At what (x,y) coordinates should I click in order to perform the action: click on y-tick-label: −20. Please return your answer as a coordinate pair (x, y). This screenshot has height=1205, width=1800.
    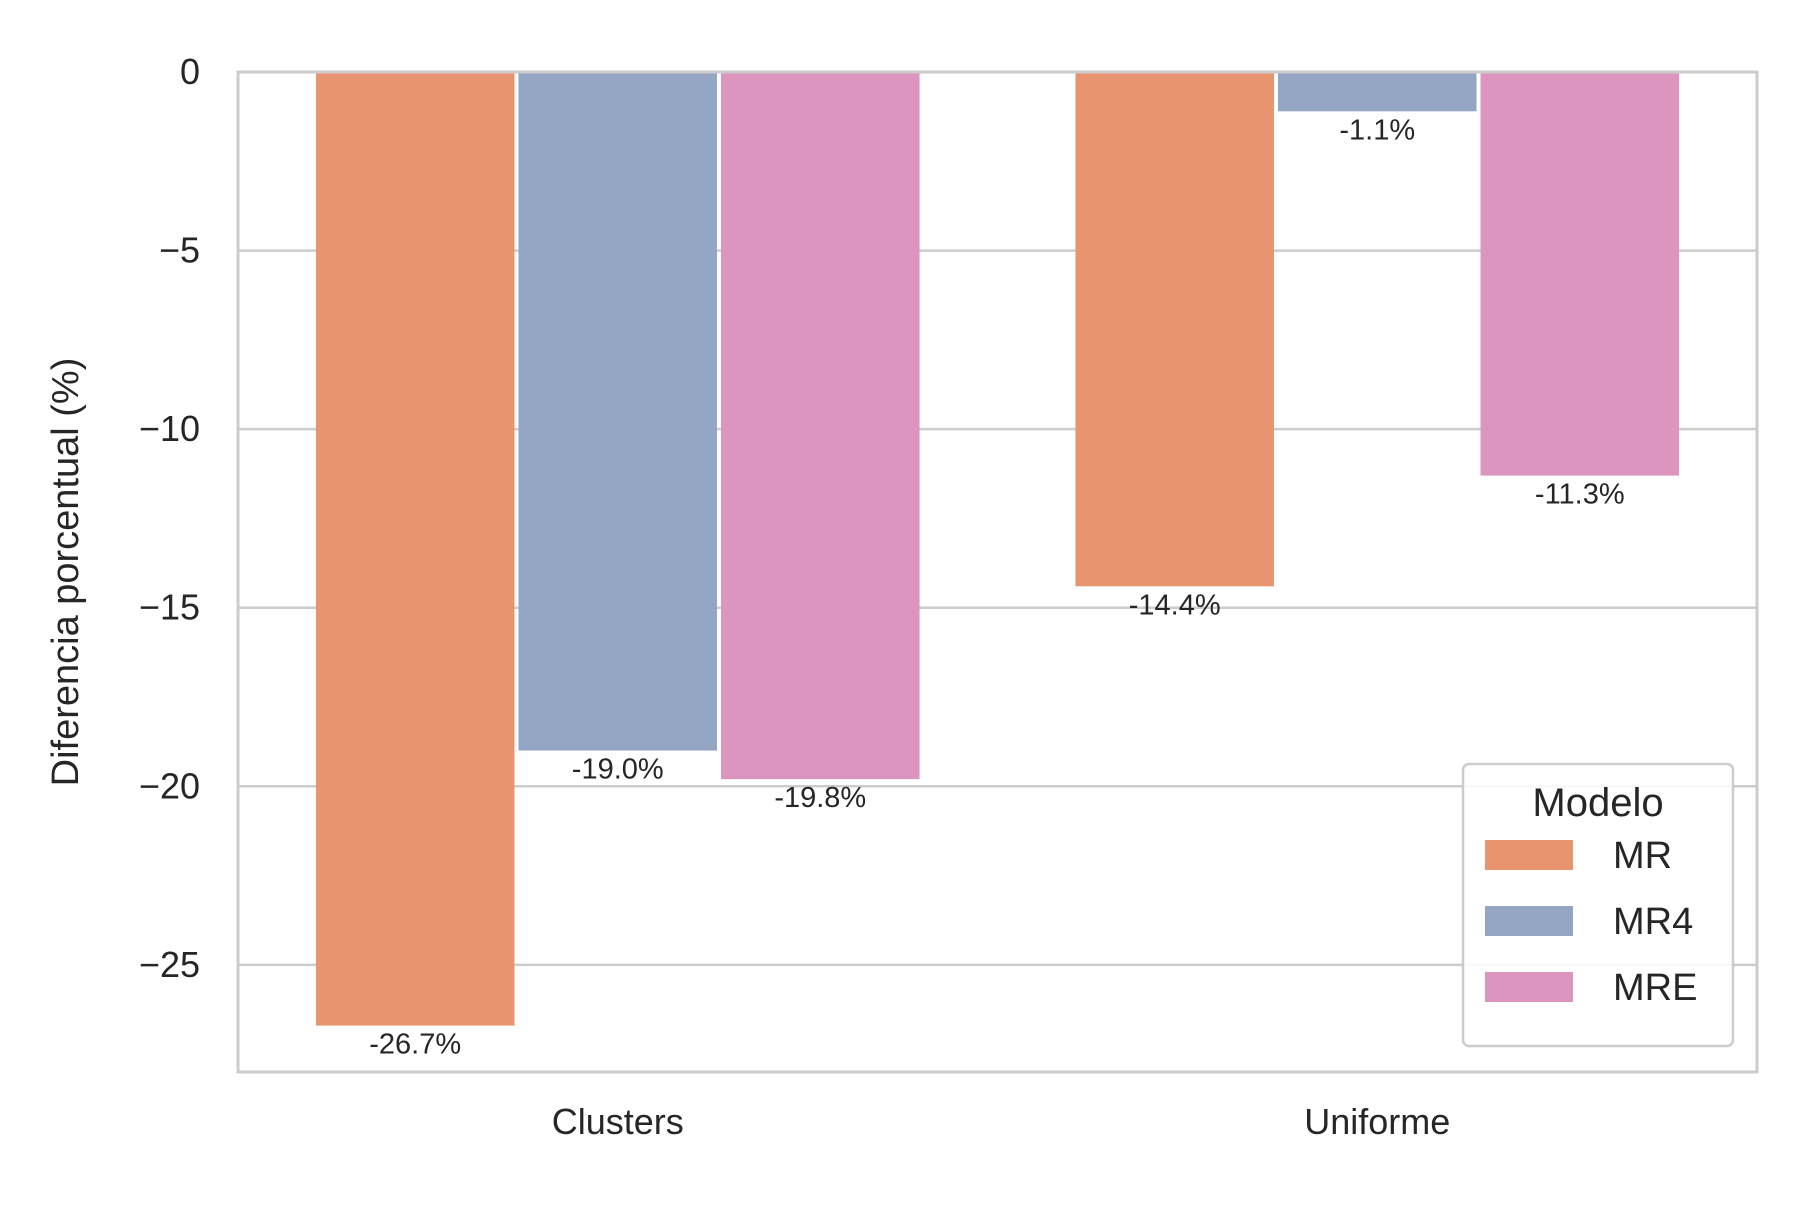
    Looking at the image, I should click on (169, 785).